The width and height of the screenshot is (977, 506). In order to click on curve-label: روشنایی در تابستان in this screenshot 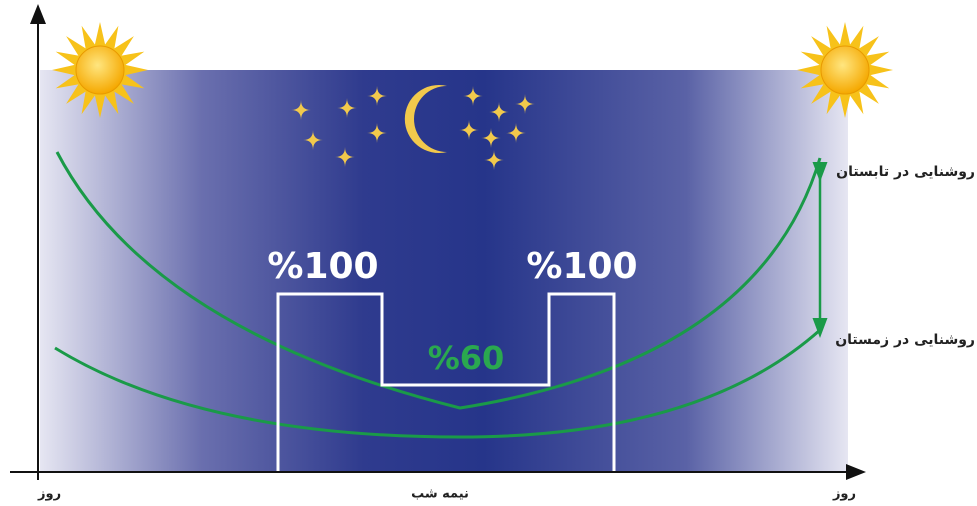, I will do `click(905, 172)`.